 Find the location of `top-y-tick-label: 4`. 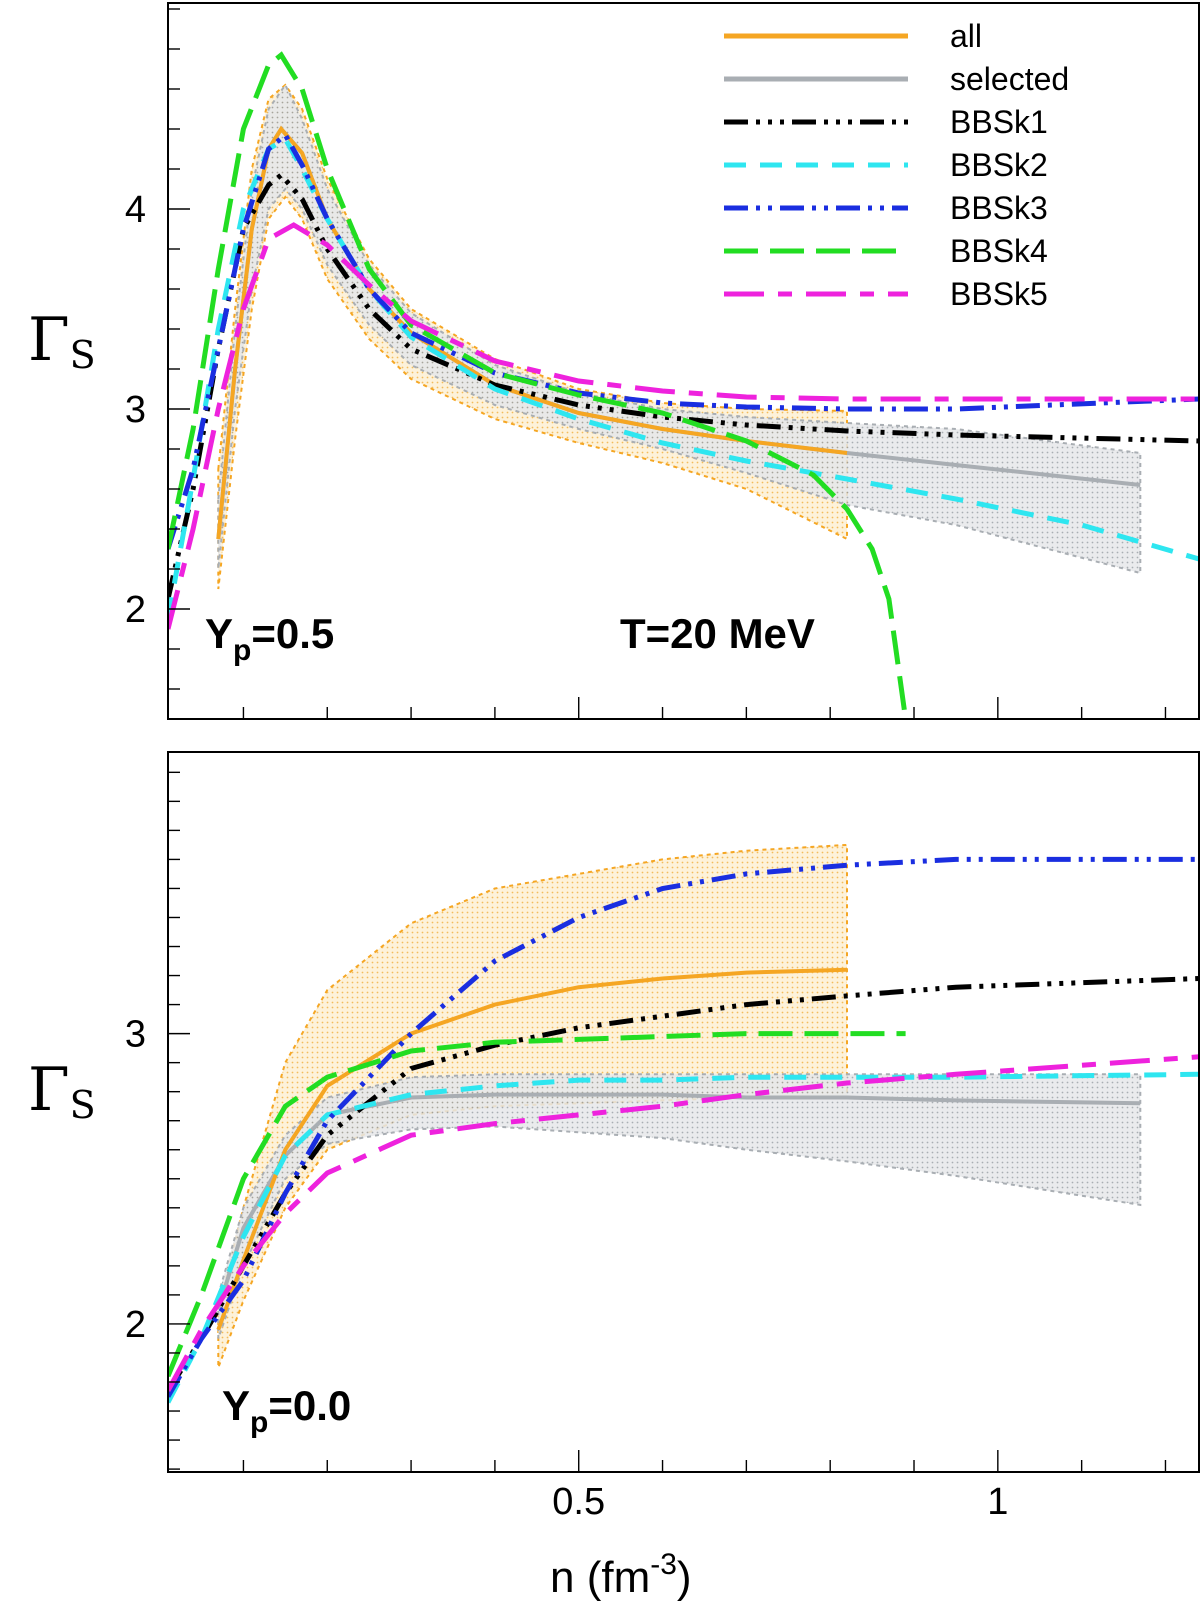

top-y-tick-label: 4 is located at coordinates (135, 210).